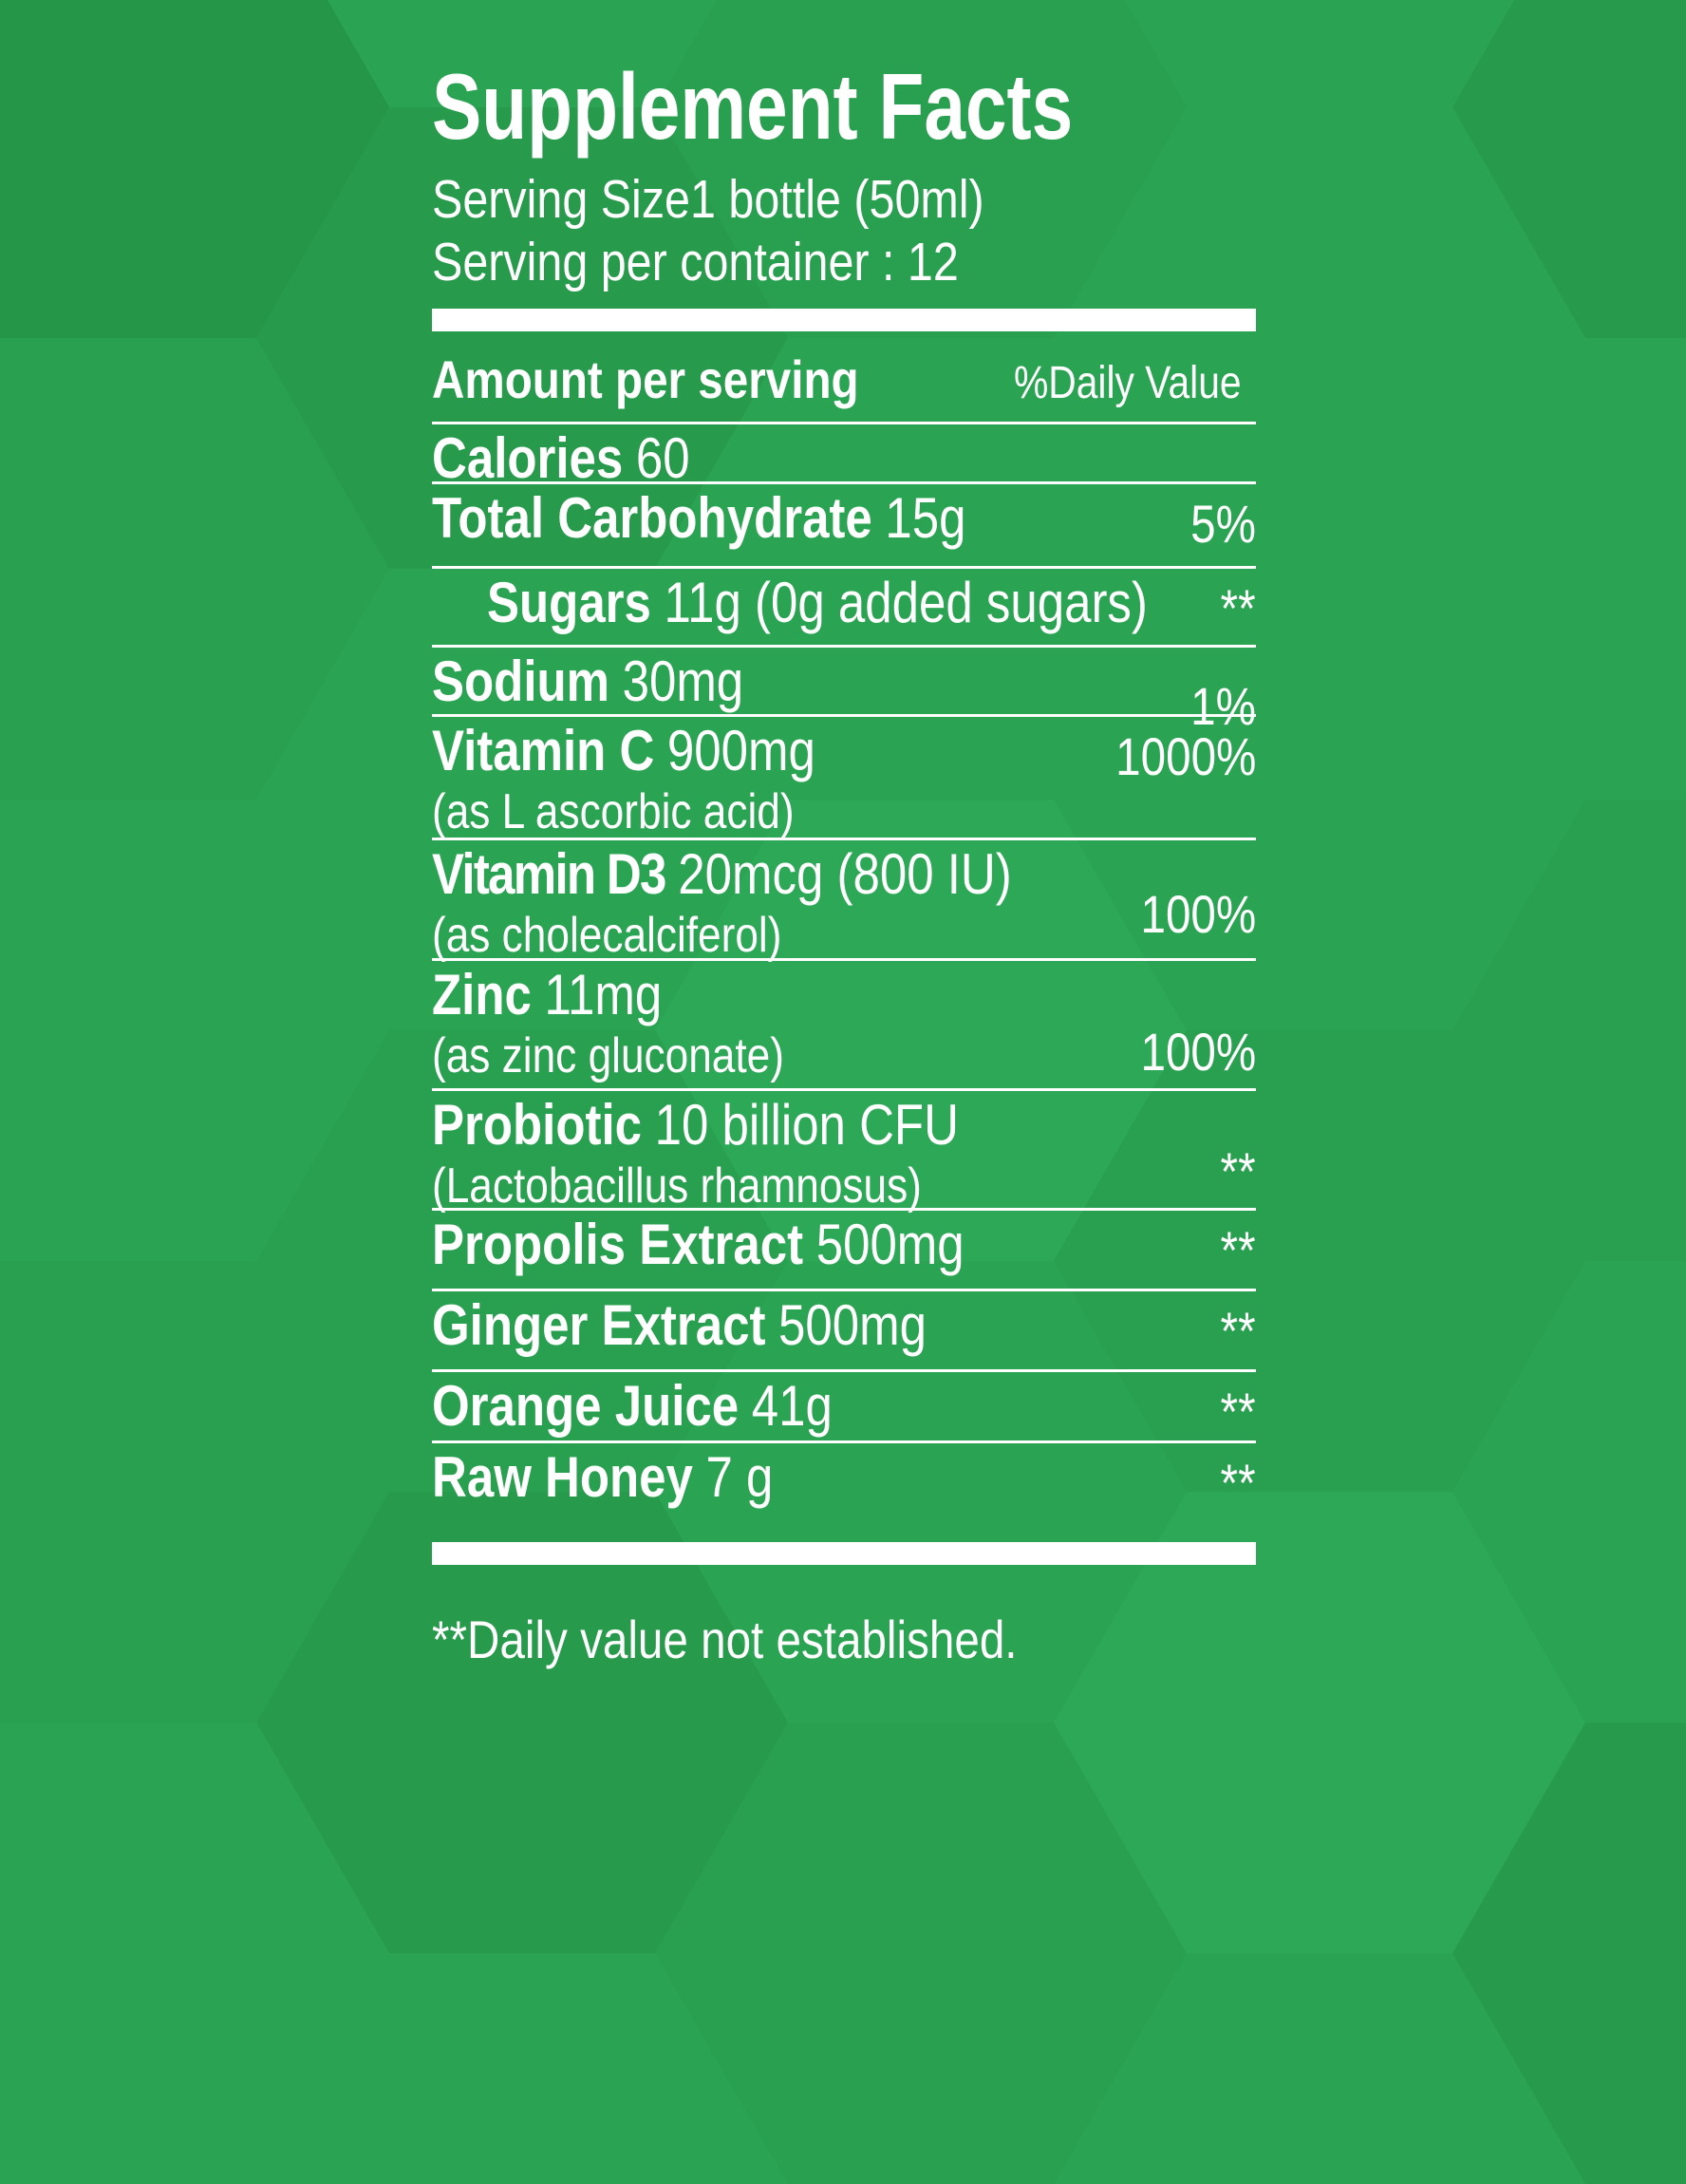 The width and height of the screenshot is (1686, 2184). I want to click on nutrient-main-line: Probiotic 10 billion CFU, so click(695, 1125).